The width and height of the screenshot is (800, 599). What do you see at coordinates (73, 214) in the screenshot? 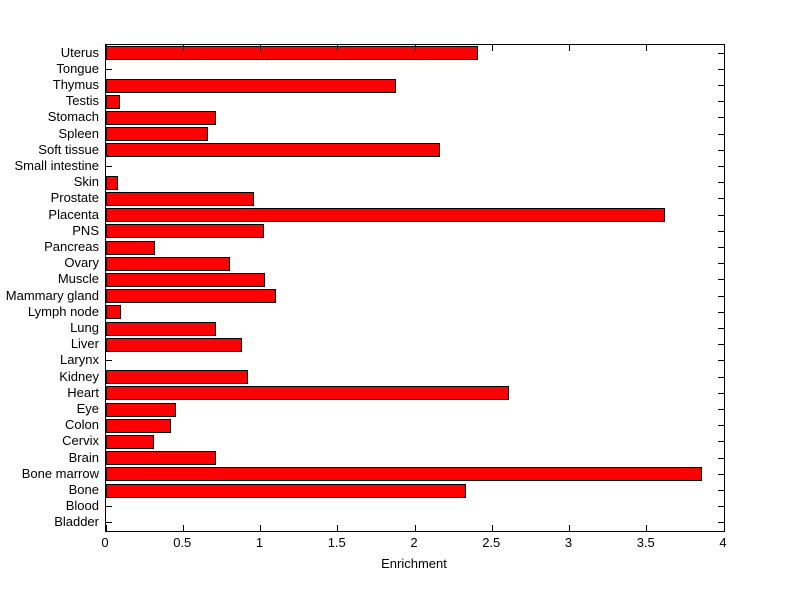
I see `y-tick-label: Placenta` at bounding box center [73, 214].